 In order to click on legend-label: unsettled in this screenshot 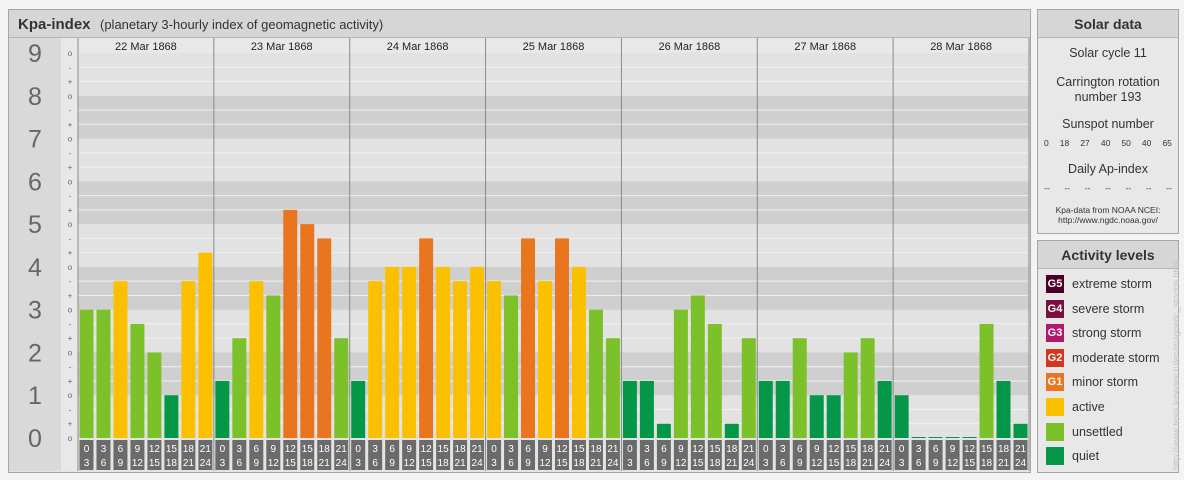, I will do `click(1097, 431)`.